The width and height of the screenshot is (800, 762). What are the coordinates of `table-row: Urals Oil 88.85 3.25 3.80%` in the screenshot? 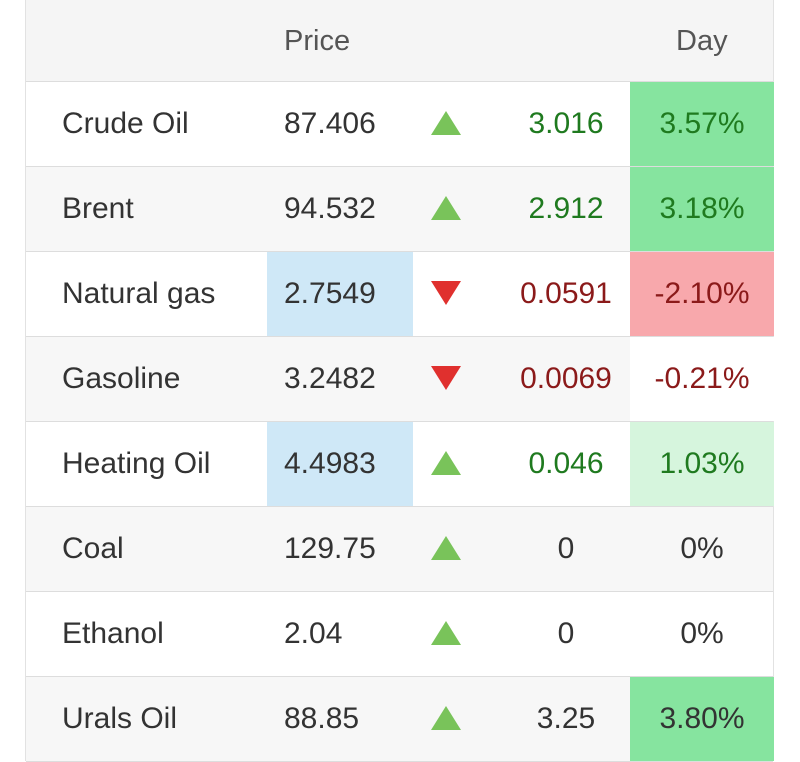 It's located at (400, 719).